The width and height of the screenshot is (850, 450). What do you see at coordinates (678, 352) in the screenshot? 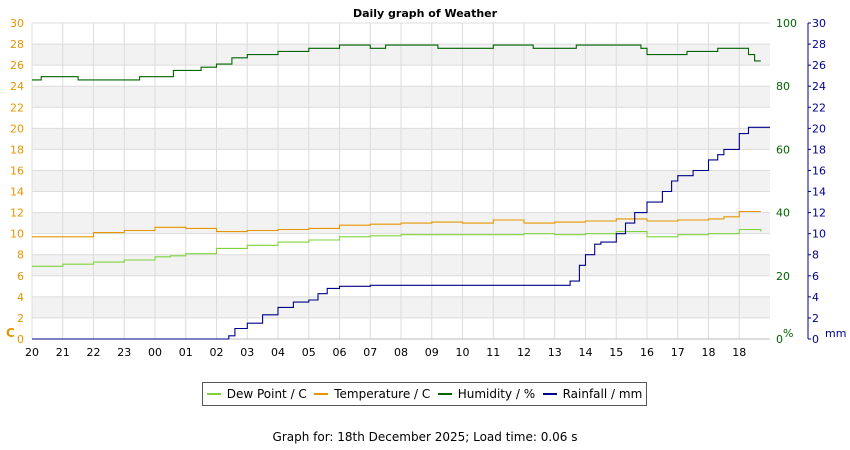
I see `x-axis-tick-label: 17` at bounding box center [678, 352].